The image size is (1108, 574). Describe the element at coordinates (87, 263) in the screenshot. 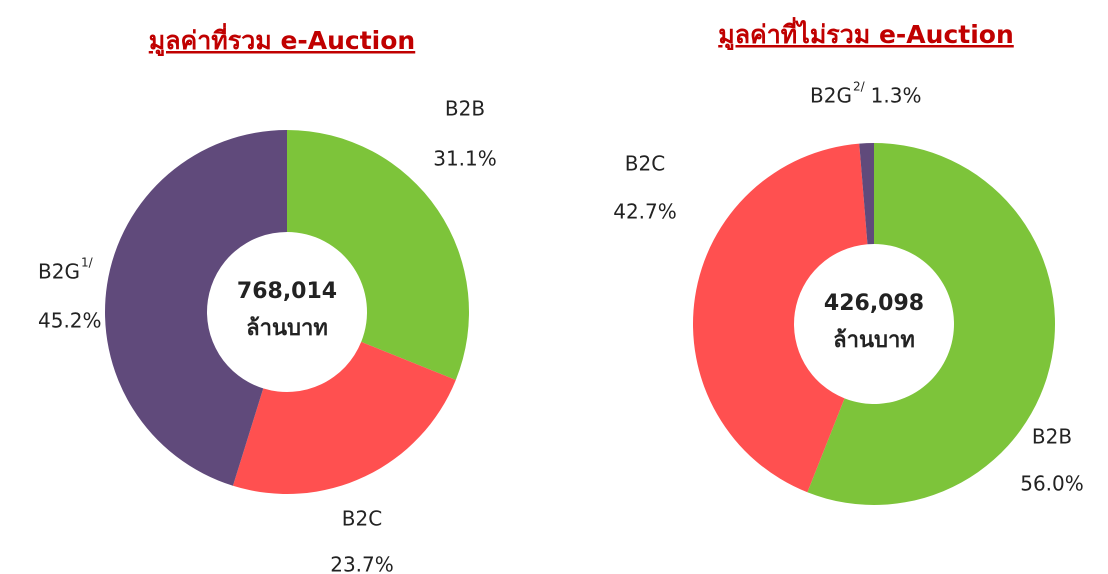

I see `category-superscript: 1/` at that location.